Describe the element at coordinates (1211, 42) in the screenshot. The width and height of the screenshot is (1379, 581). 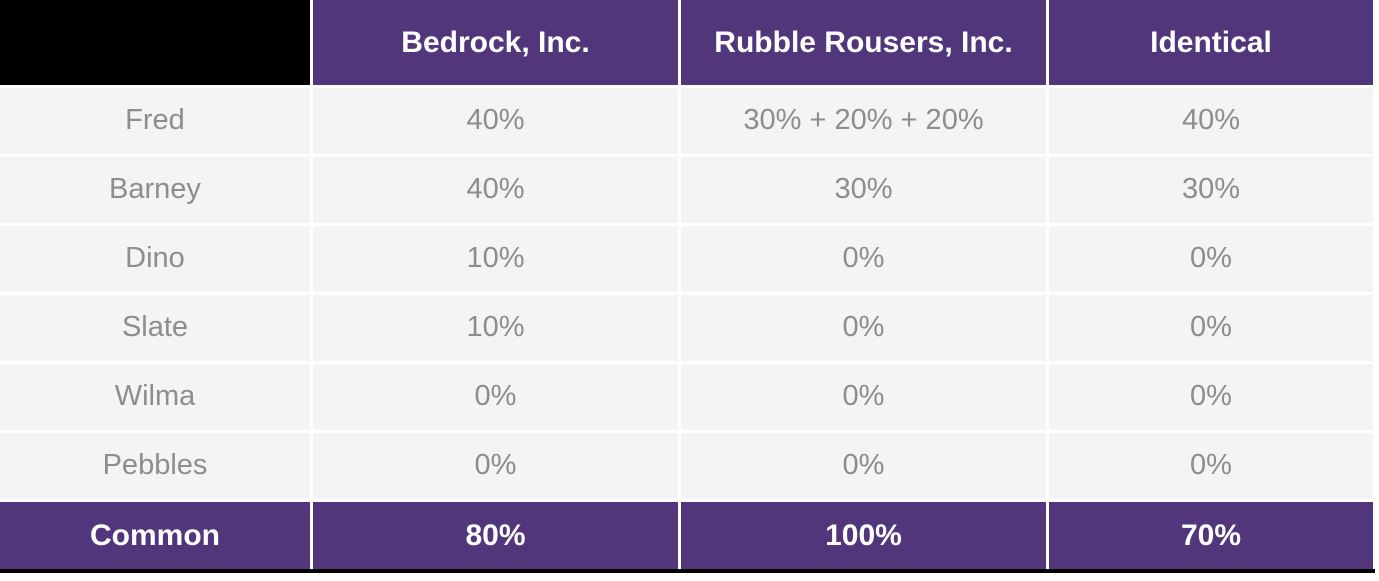
I see `column-header-identical: Identical` at that location.